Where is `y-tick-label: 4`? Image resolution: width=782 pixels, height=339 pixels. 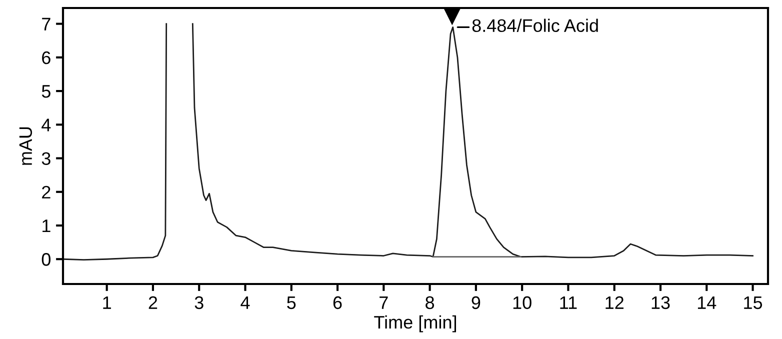 y-tick-label: 4 is located at coordinates (46, 125).